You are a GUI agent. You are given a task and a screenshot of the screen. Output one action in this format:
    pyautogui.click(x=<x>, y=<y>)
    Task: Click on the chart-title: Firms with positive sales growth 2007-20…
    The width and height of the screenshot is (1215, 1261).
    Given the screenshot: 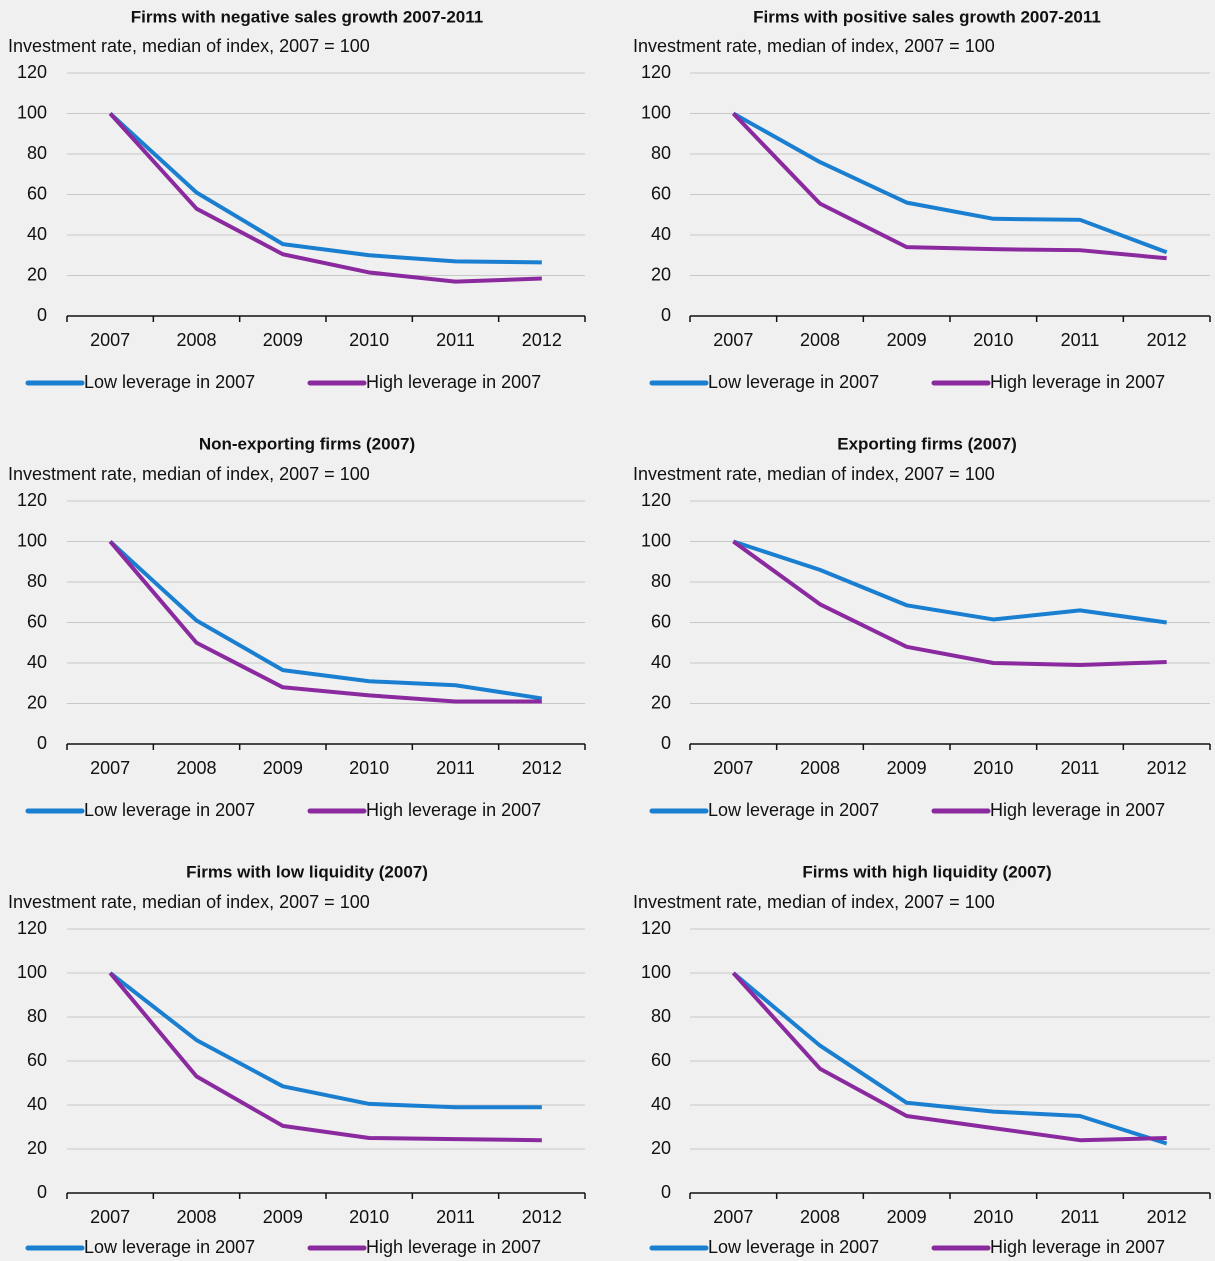 What is the action you would take?
    pyautogui.click(x=927, y=16)
    